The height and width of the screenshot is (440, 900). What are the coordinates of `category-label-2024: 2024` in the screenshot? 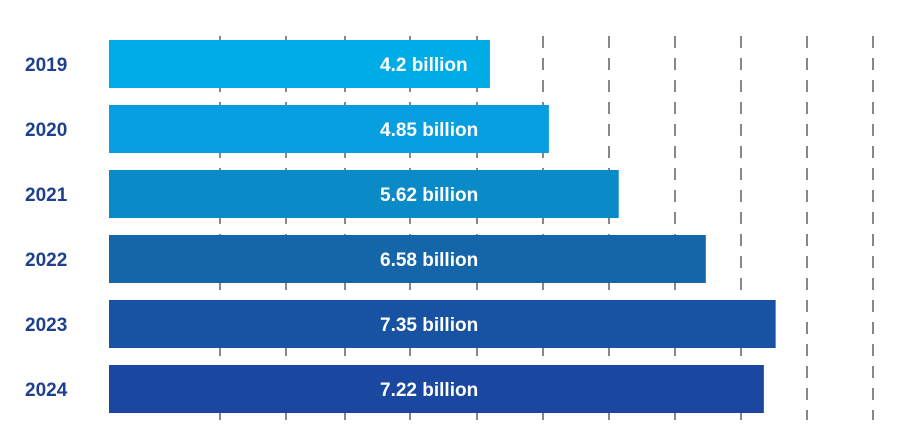 It's located at (46, 390).